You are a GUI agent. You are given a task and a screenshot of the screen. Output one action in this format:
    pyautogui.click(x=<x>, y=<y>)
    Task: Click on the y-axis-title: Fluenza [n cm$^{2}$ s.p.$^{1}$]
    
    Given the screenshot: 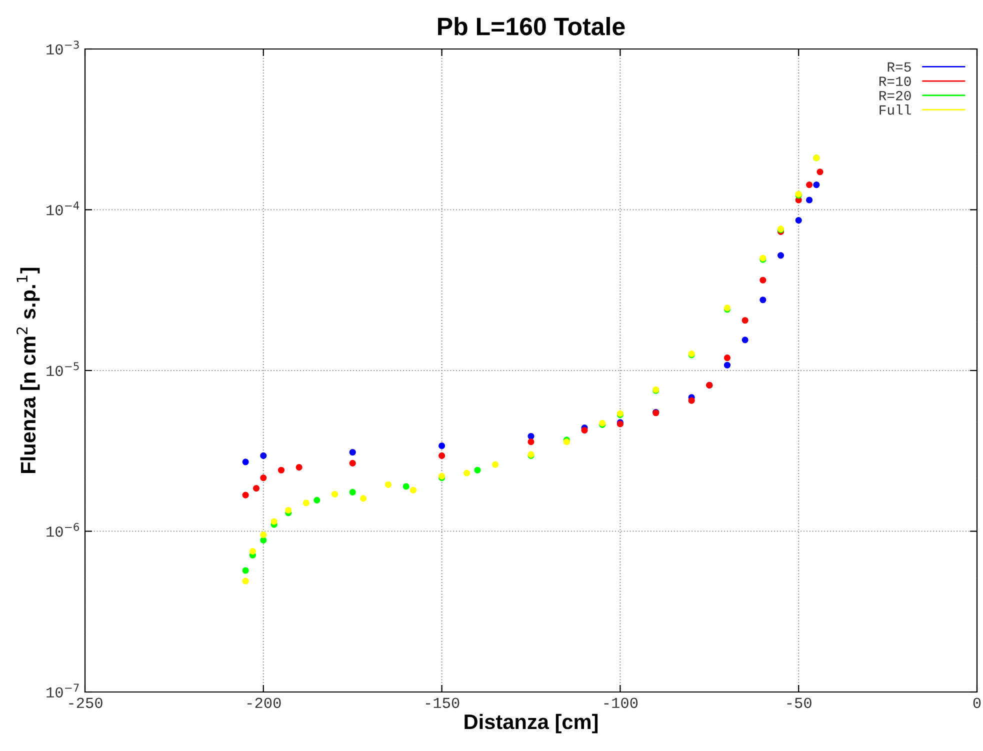 What is the action you would take?
    pyautogui.click(x=28, y=370)
    